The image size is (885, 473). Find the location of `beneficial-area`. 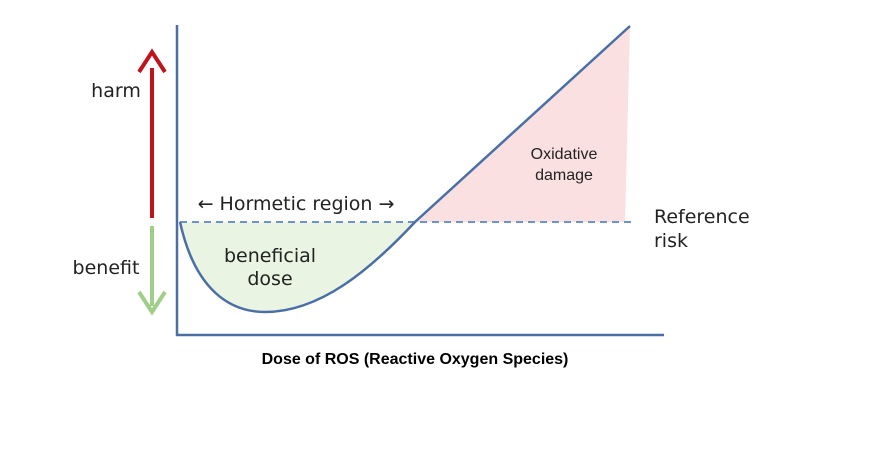

beneficial-area is located at coordinates (297, 267).